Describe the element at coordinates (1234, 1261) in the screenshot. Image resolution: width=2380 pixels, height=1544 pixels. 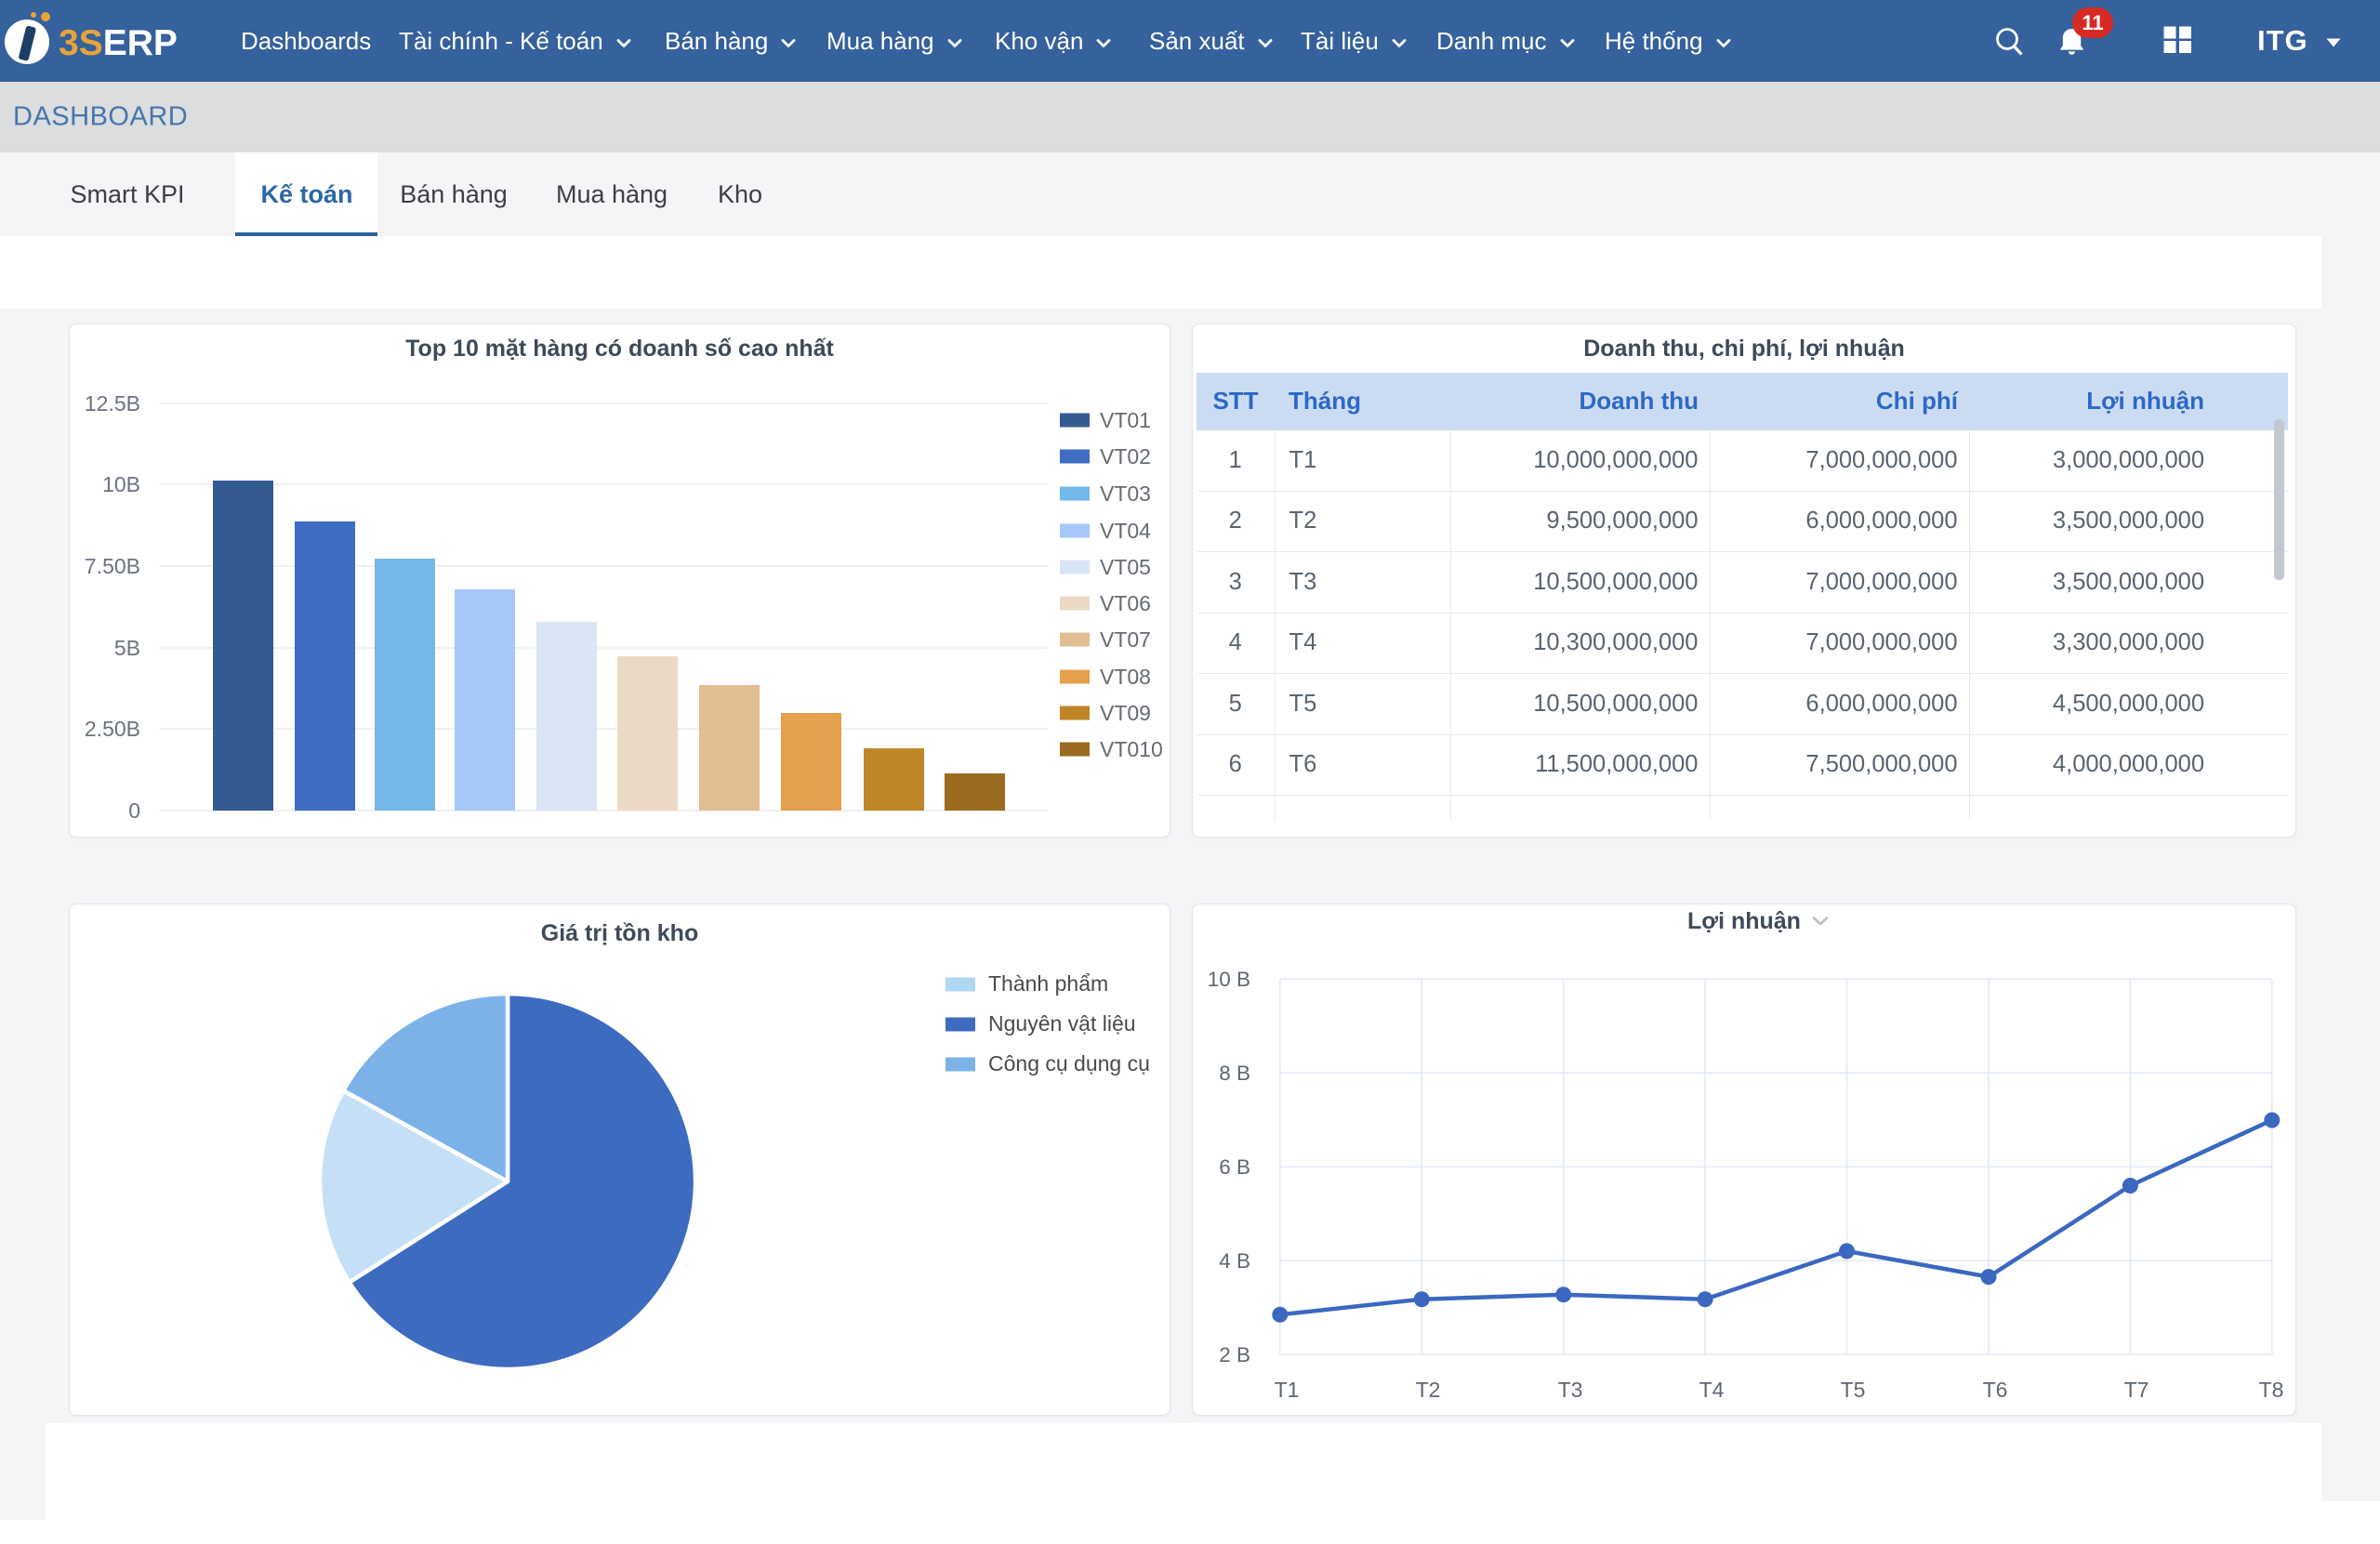
I see `svg-text: 4 B` at that location.